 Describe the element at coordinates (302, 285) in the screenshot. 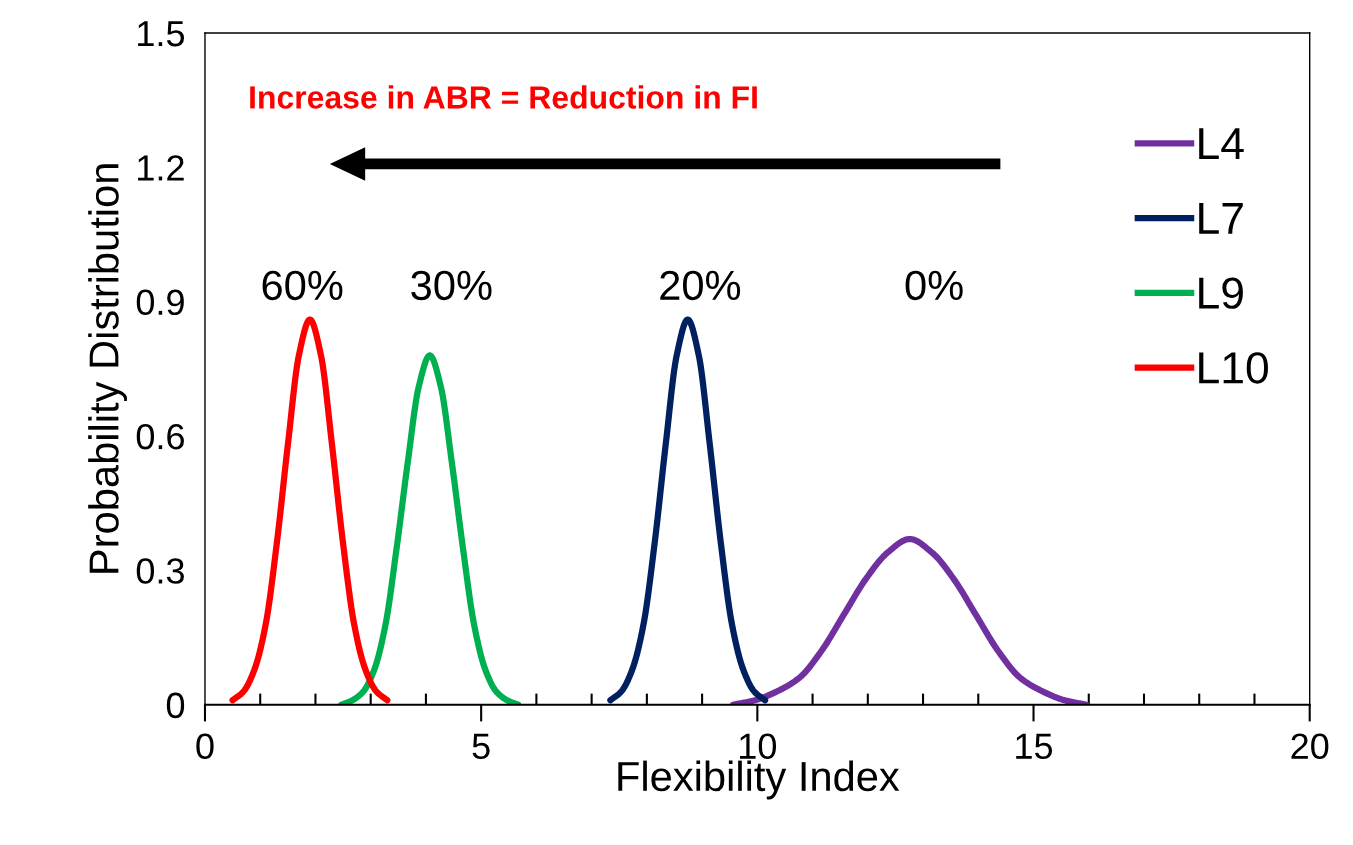

I see `annotation: 60%` at that location.